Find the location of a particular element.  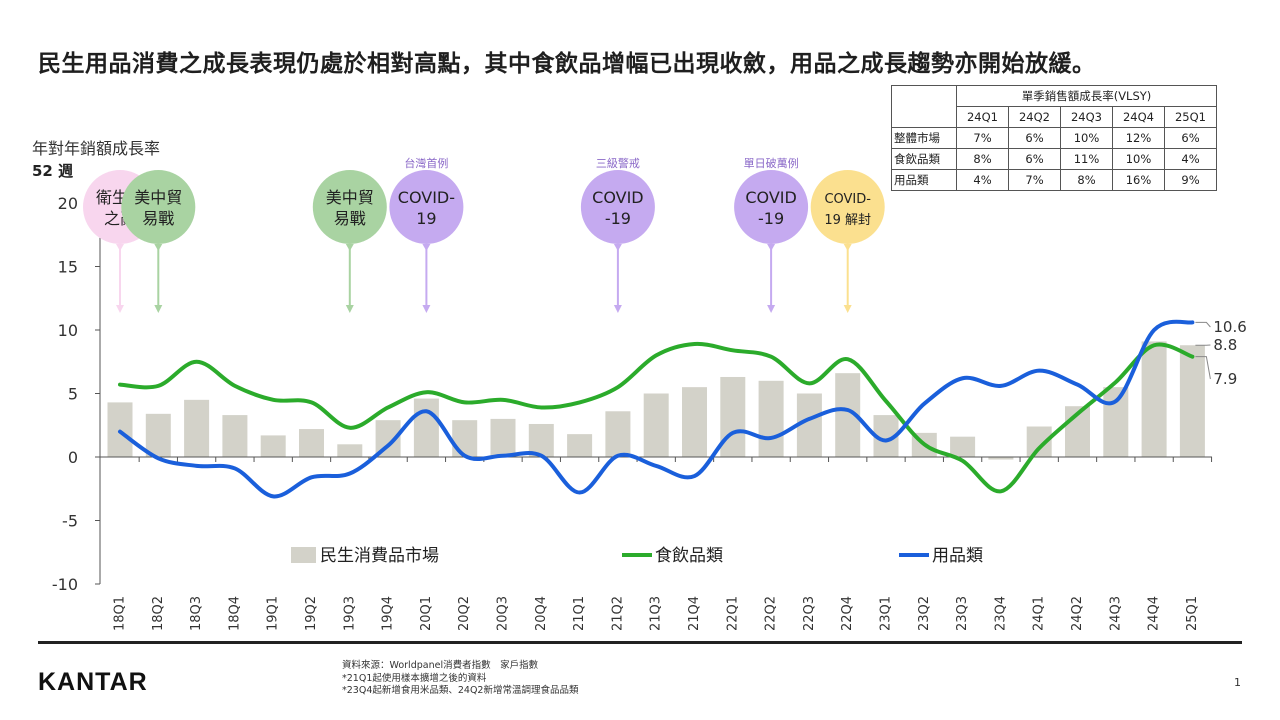

x-tick-label: 21Q1 is located at coordinates (579, 613).